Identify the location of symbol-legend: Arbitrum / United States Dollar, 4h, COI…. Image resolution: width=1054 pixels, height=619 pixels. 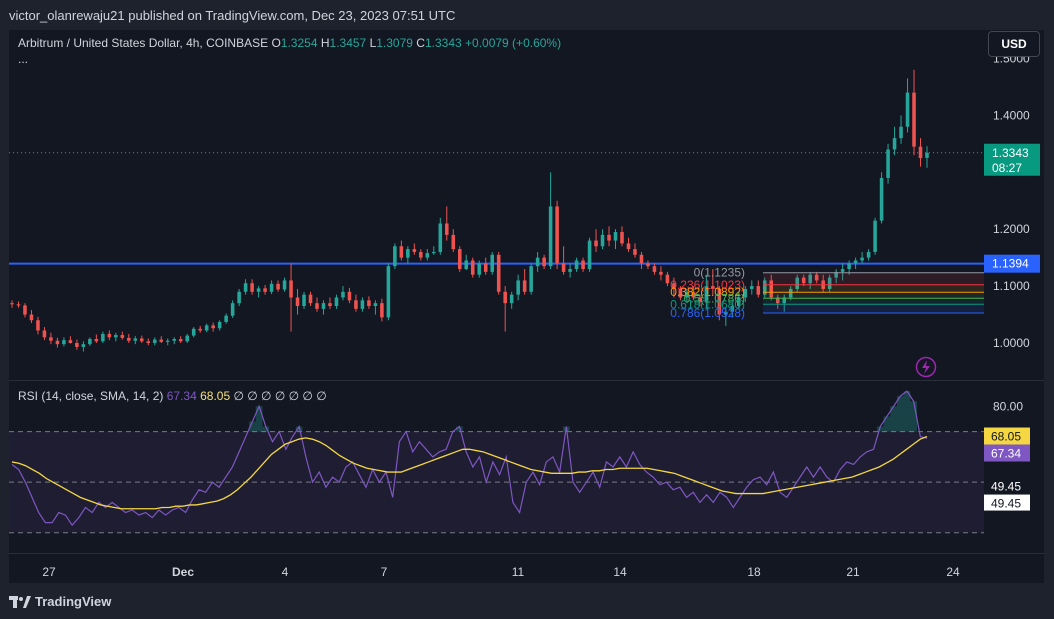
(289, 43).